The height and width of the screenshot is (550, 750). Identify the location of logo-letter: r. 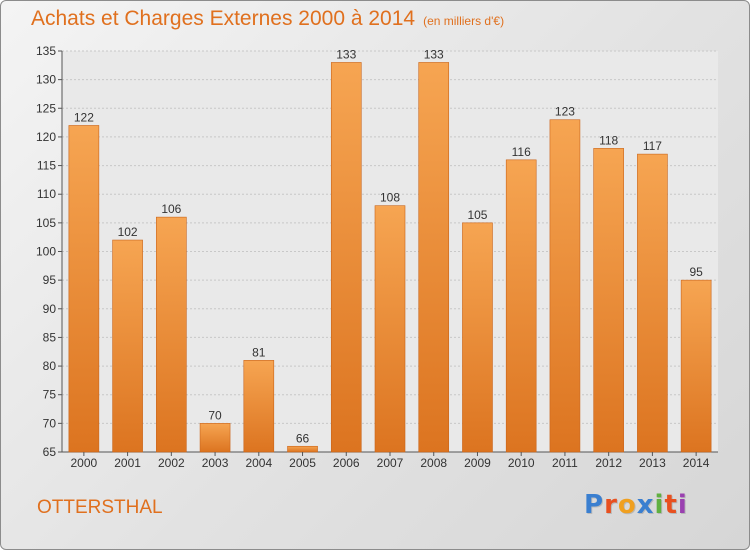
(611, 505).